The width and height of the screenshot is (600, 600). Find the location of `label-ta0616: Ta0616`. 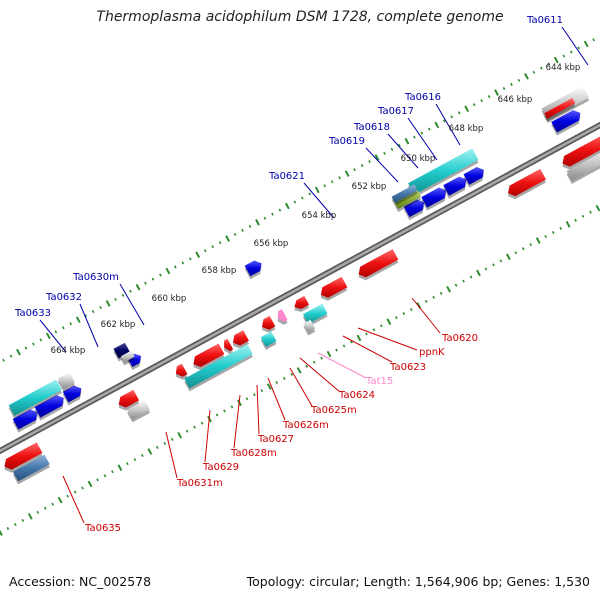

label-ta0616: Ta0616 is located at coordinates (422, 97).